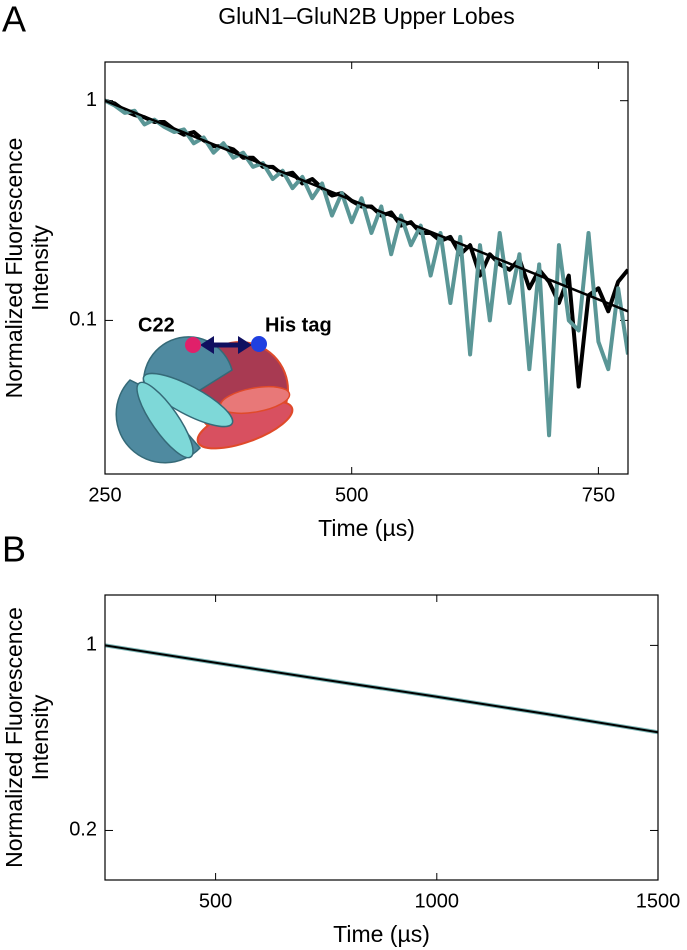 The width and height of the screenshot is (687, 950). What do you see at coordinates (598, 495) in the screenshot?
I see `x-tick-label: 750` at bounding box center [598, 495].